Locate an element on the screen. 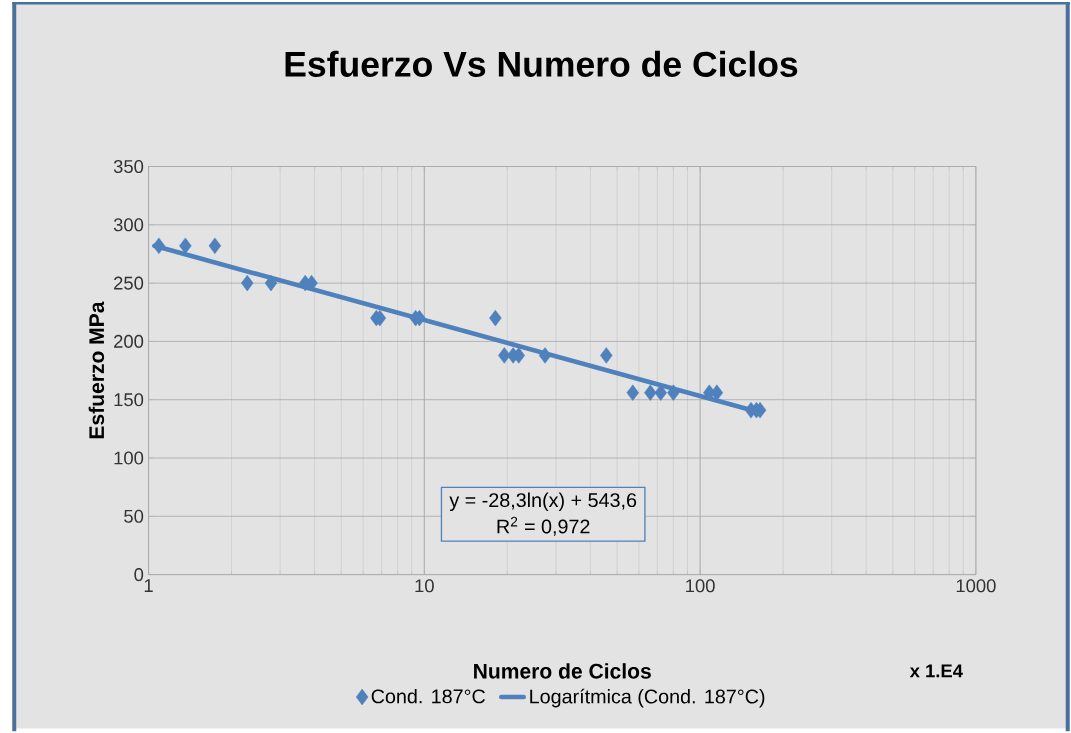  y-tick-label: 100 is located at coordinates (129, 458).